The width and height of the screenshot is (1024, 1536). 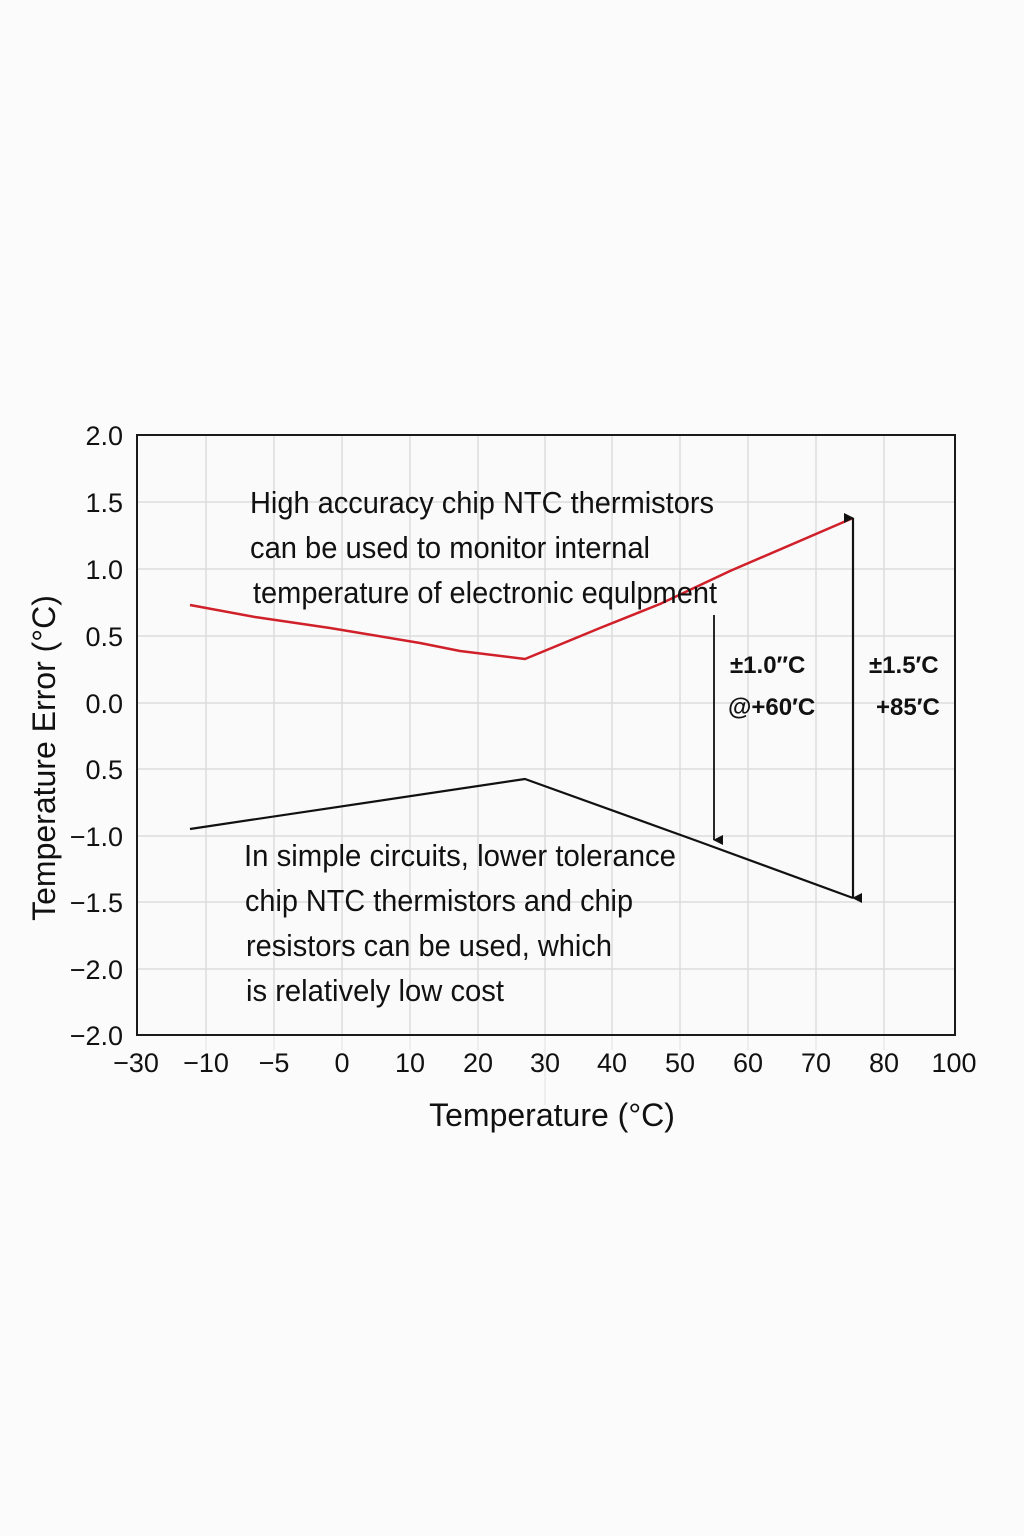 I want to click on x-tick-label: 30, so click(x=545, y=1063).